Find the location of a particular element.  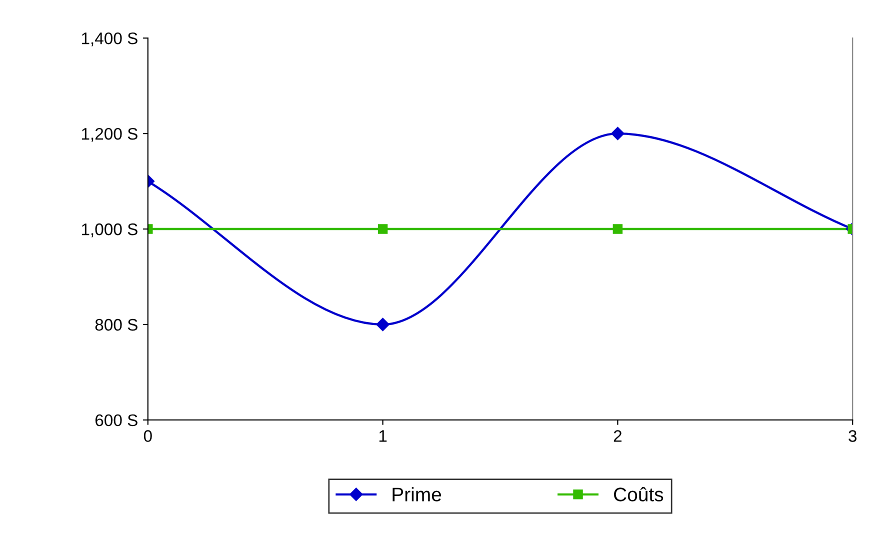

y-tick-label: 800 S is located at coordinates (116, 324).